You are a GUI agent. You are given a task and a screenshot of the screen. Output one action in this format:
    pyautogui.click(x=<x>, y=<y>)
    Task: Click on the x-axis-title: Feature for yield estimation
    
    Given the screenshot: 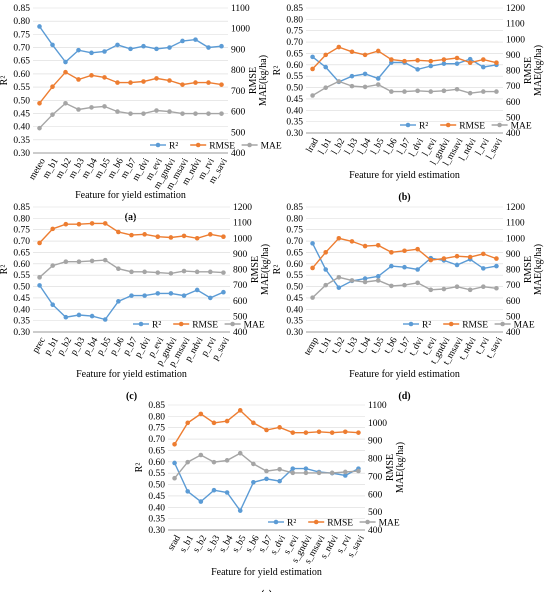 What is the action you would take?
    pyautogui.click(x=131, y=374)
    